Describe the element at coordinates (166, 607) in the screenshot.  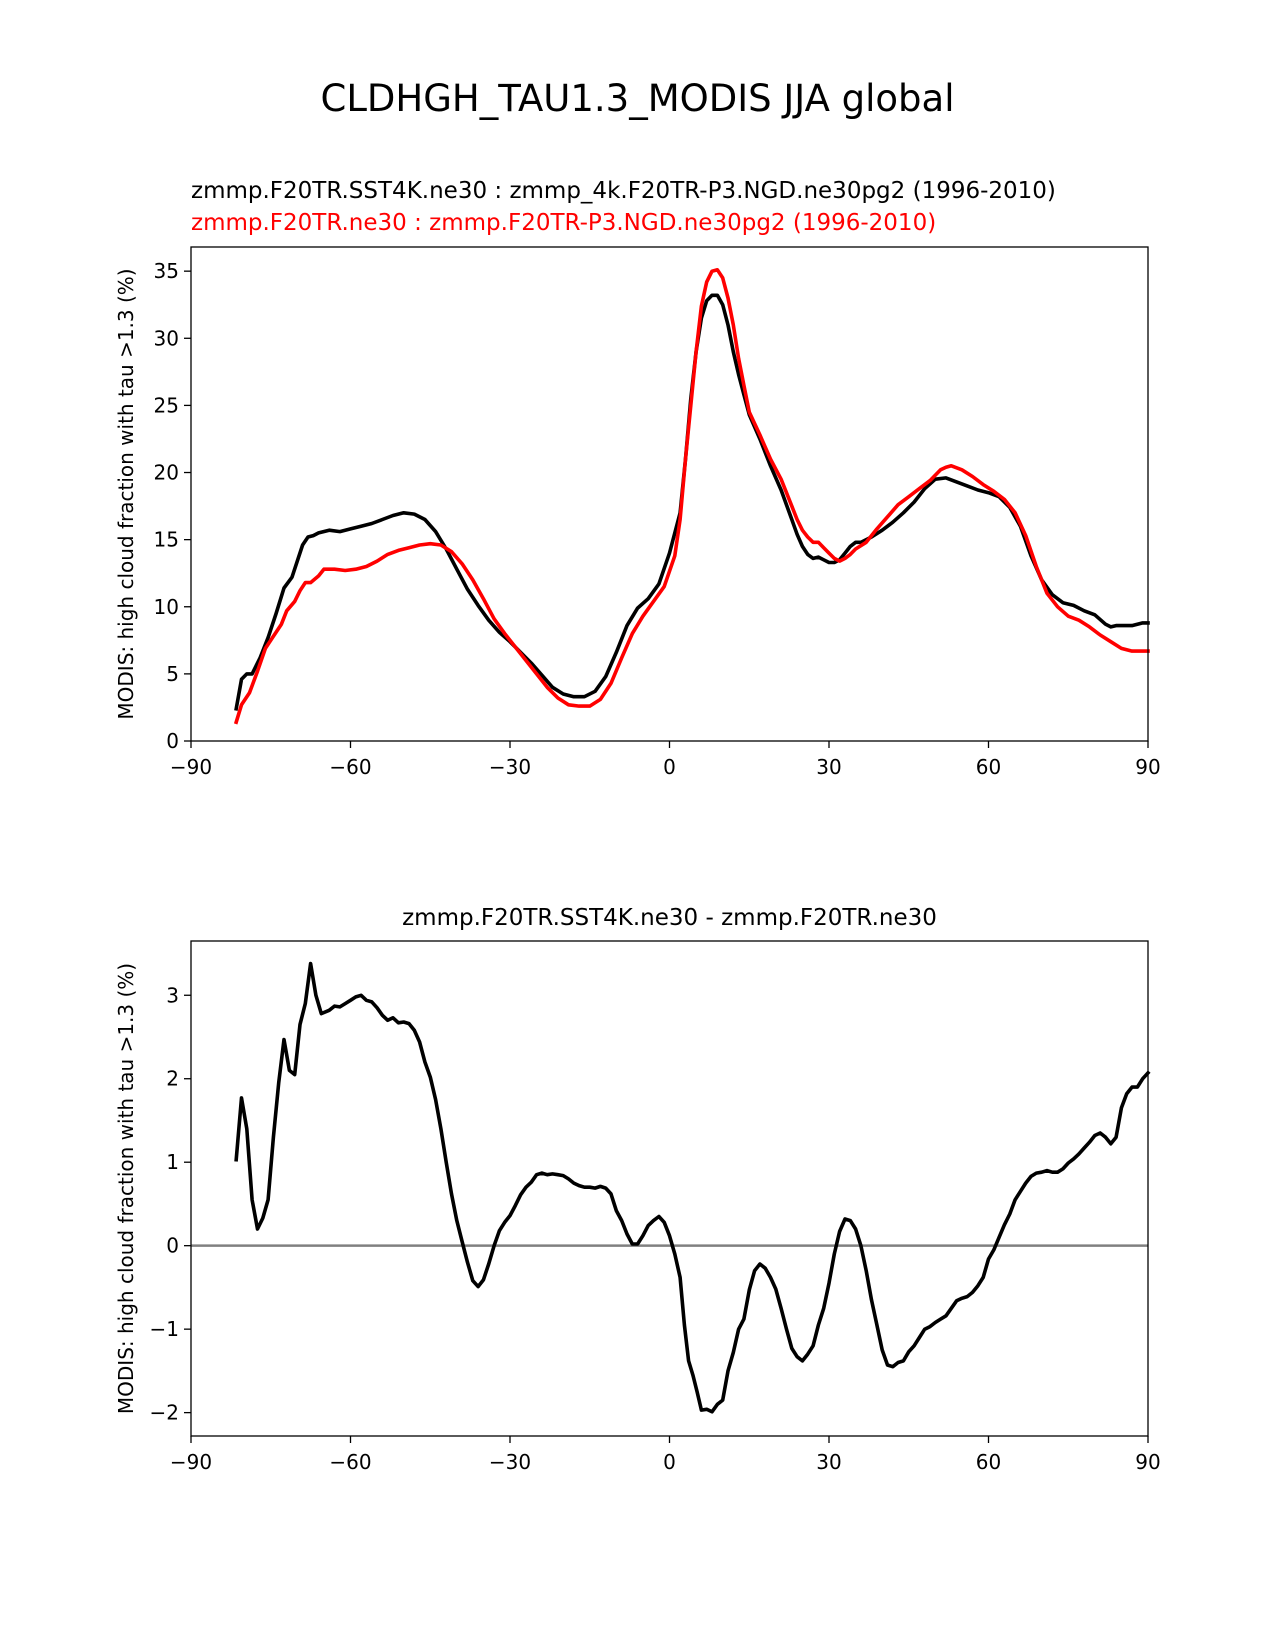
I see `y-tick-label: 10` at that location.